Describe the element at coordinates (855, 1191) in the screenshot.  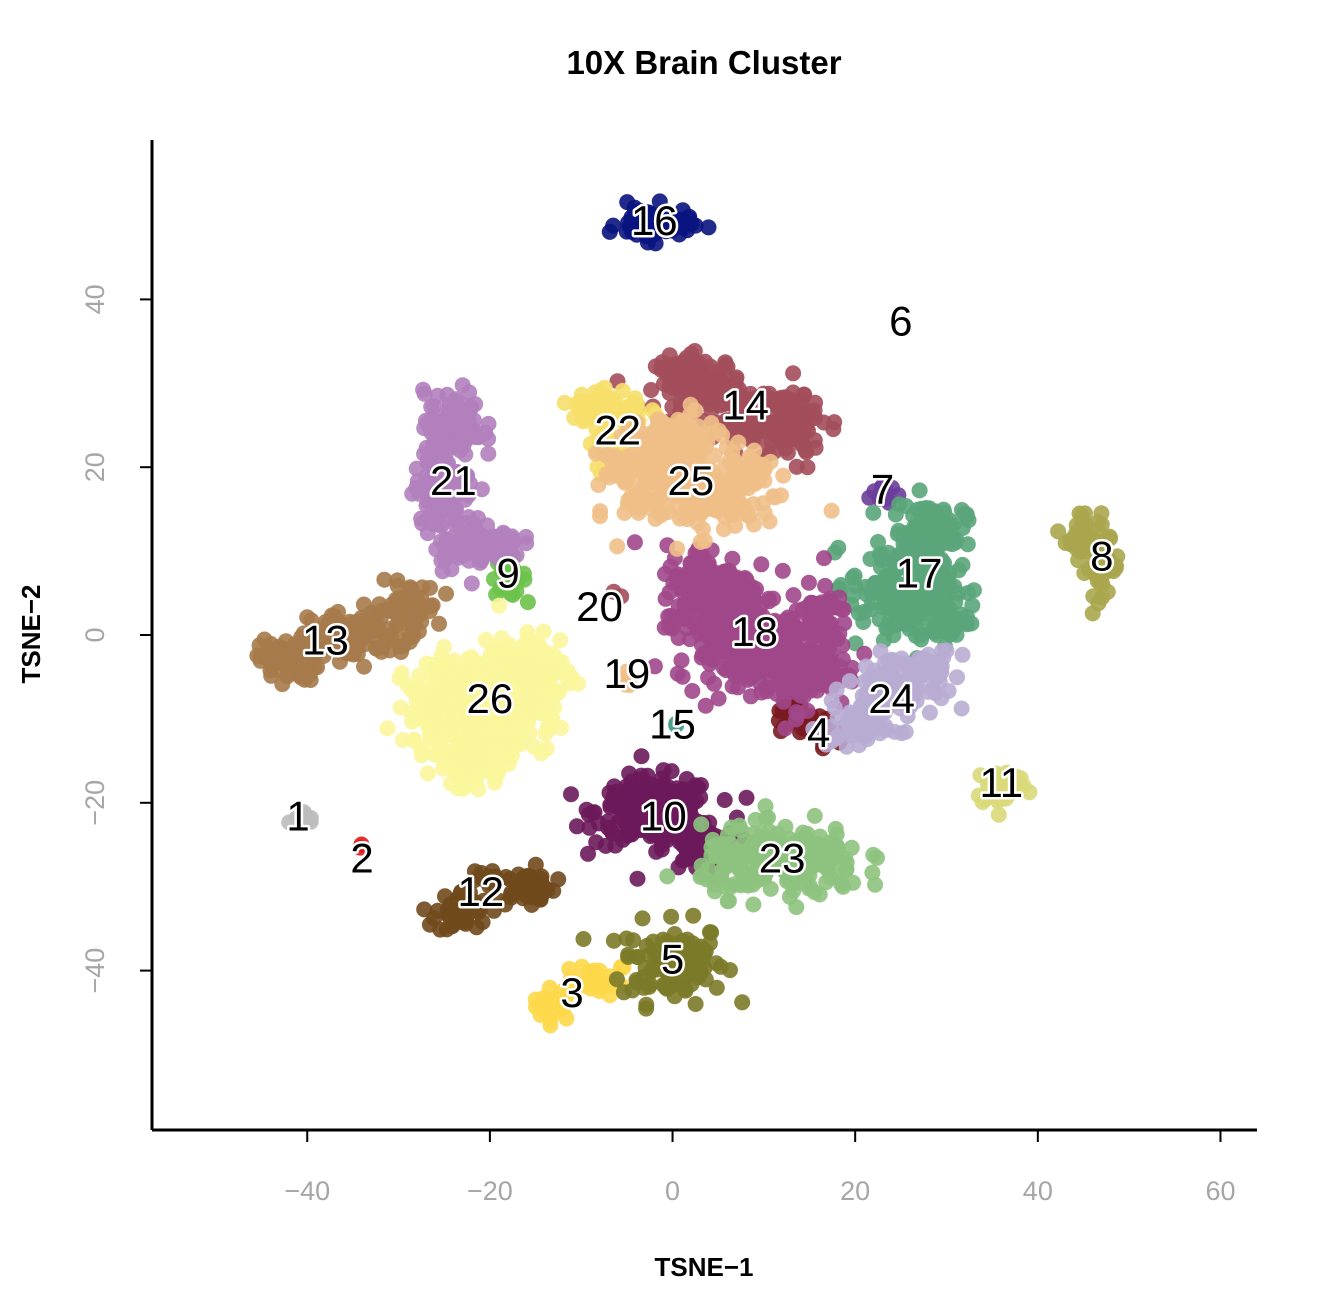
I see `x-tick-label: 20` at that location.